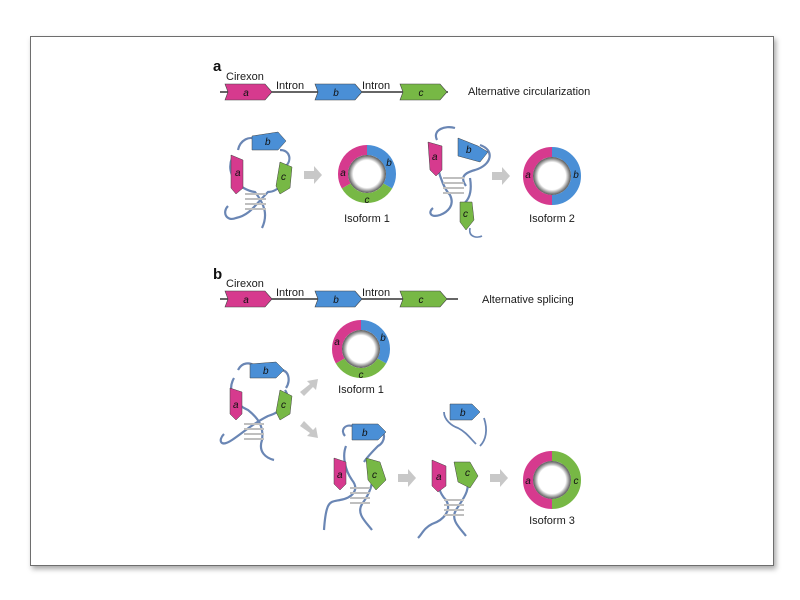 The height and width of the screenshot is (600, 800). What do you see at coordinates (459, 182) in the screenshot?
I see `panel-a-hairpin-2: a b c` at bounding box center [459, 182].